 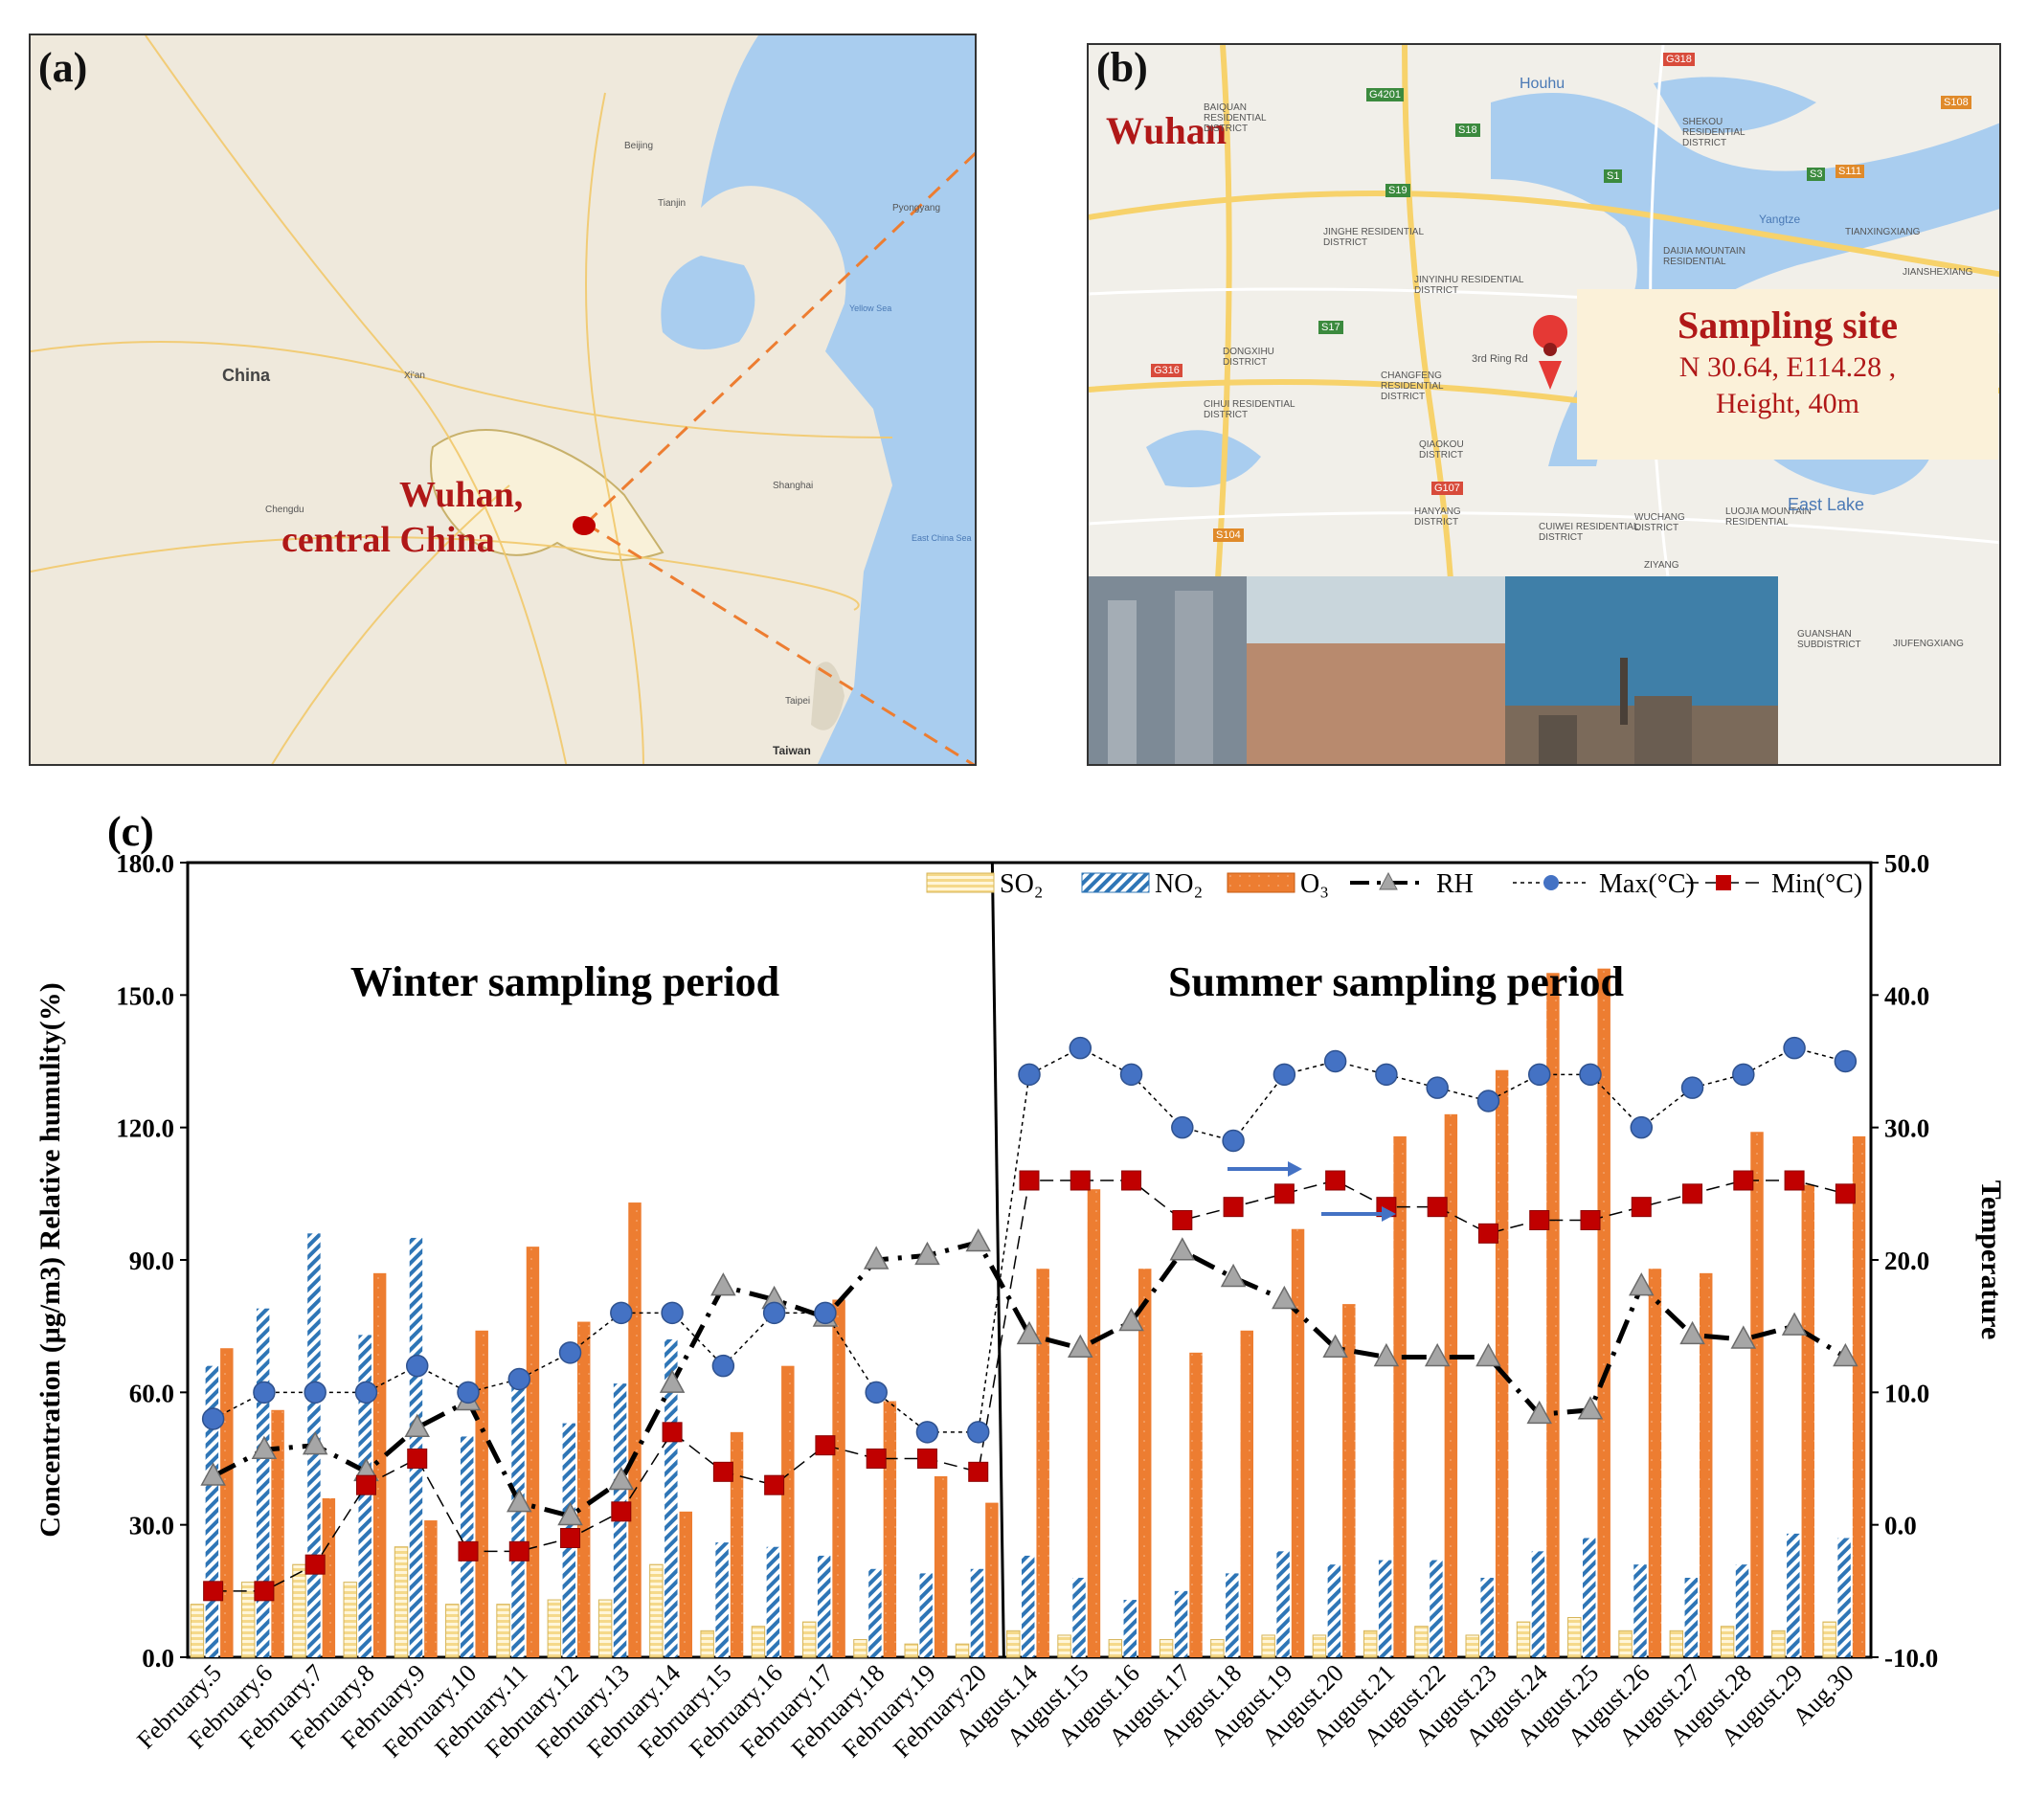 What do you see at coordinates (151, 1393) in the screenshot?
I see `y-left-tick-label: 60.0` at bounding box center [151, 1393].